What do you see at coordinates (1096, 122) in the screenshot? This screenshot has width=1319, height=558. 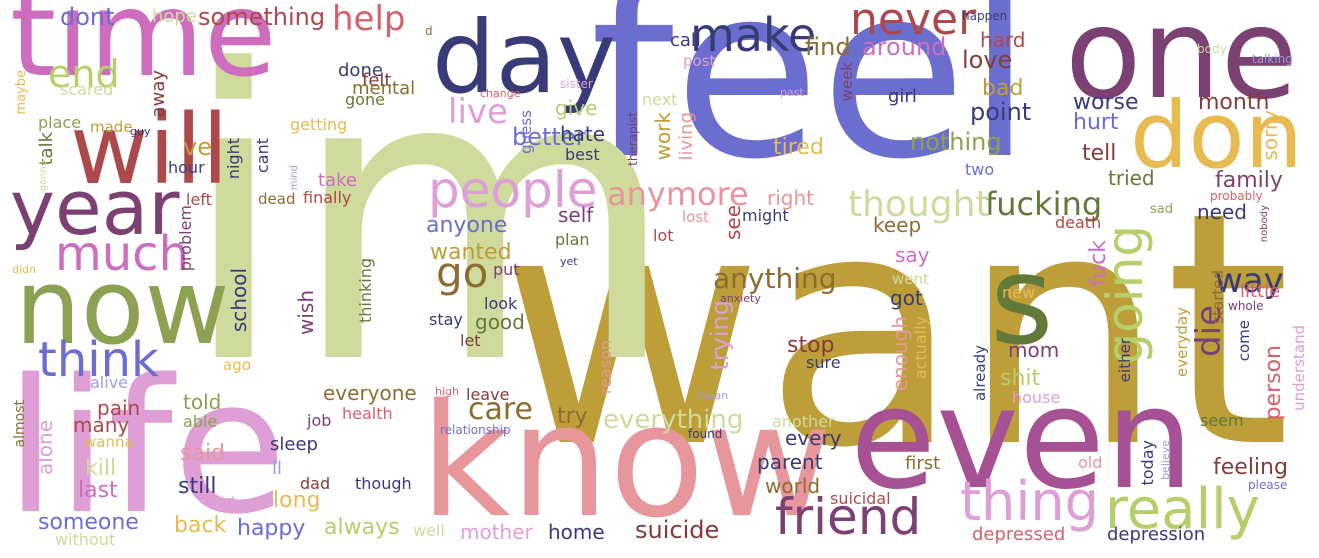 I see `word-hurt: hurt` at bounding box center [1096, 122].